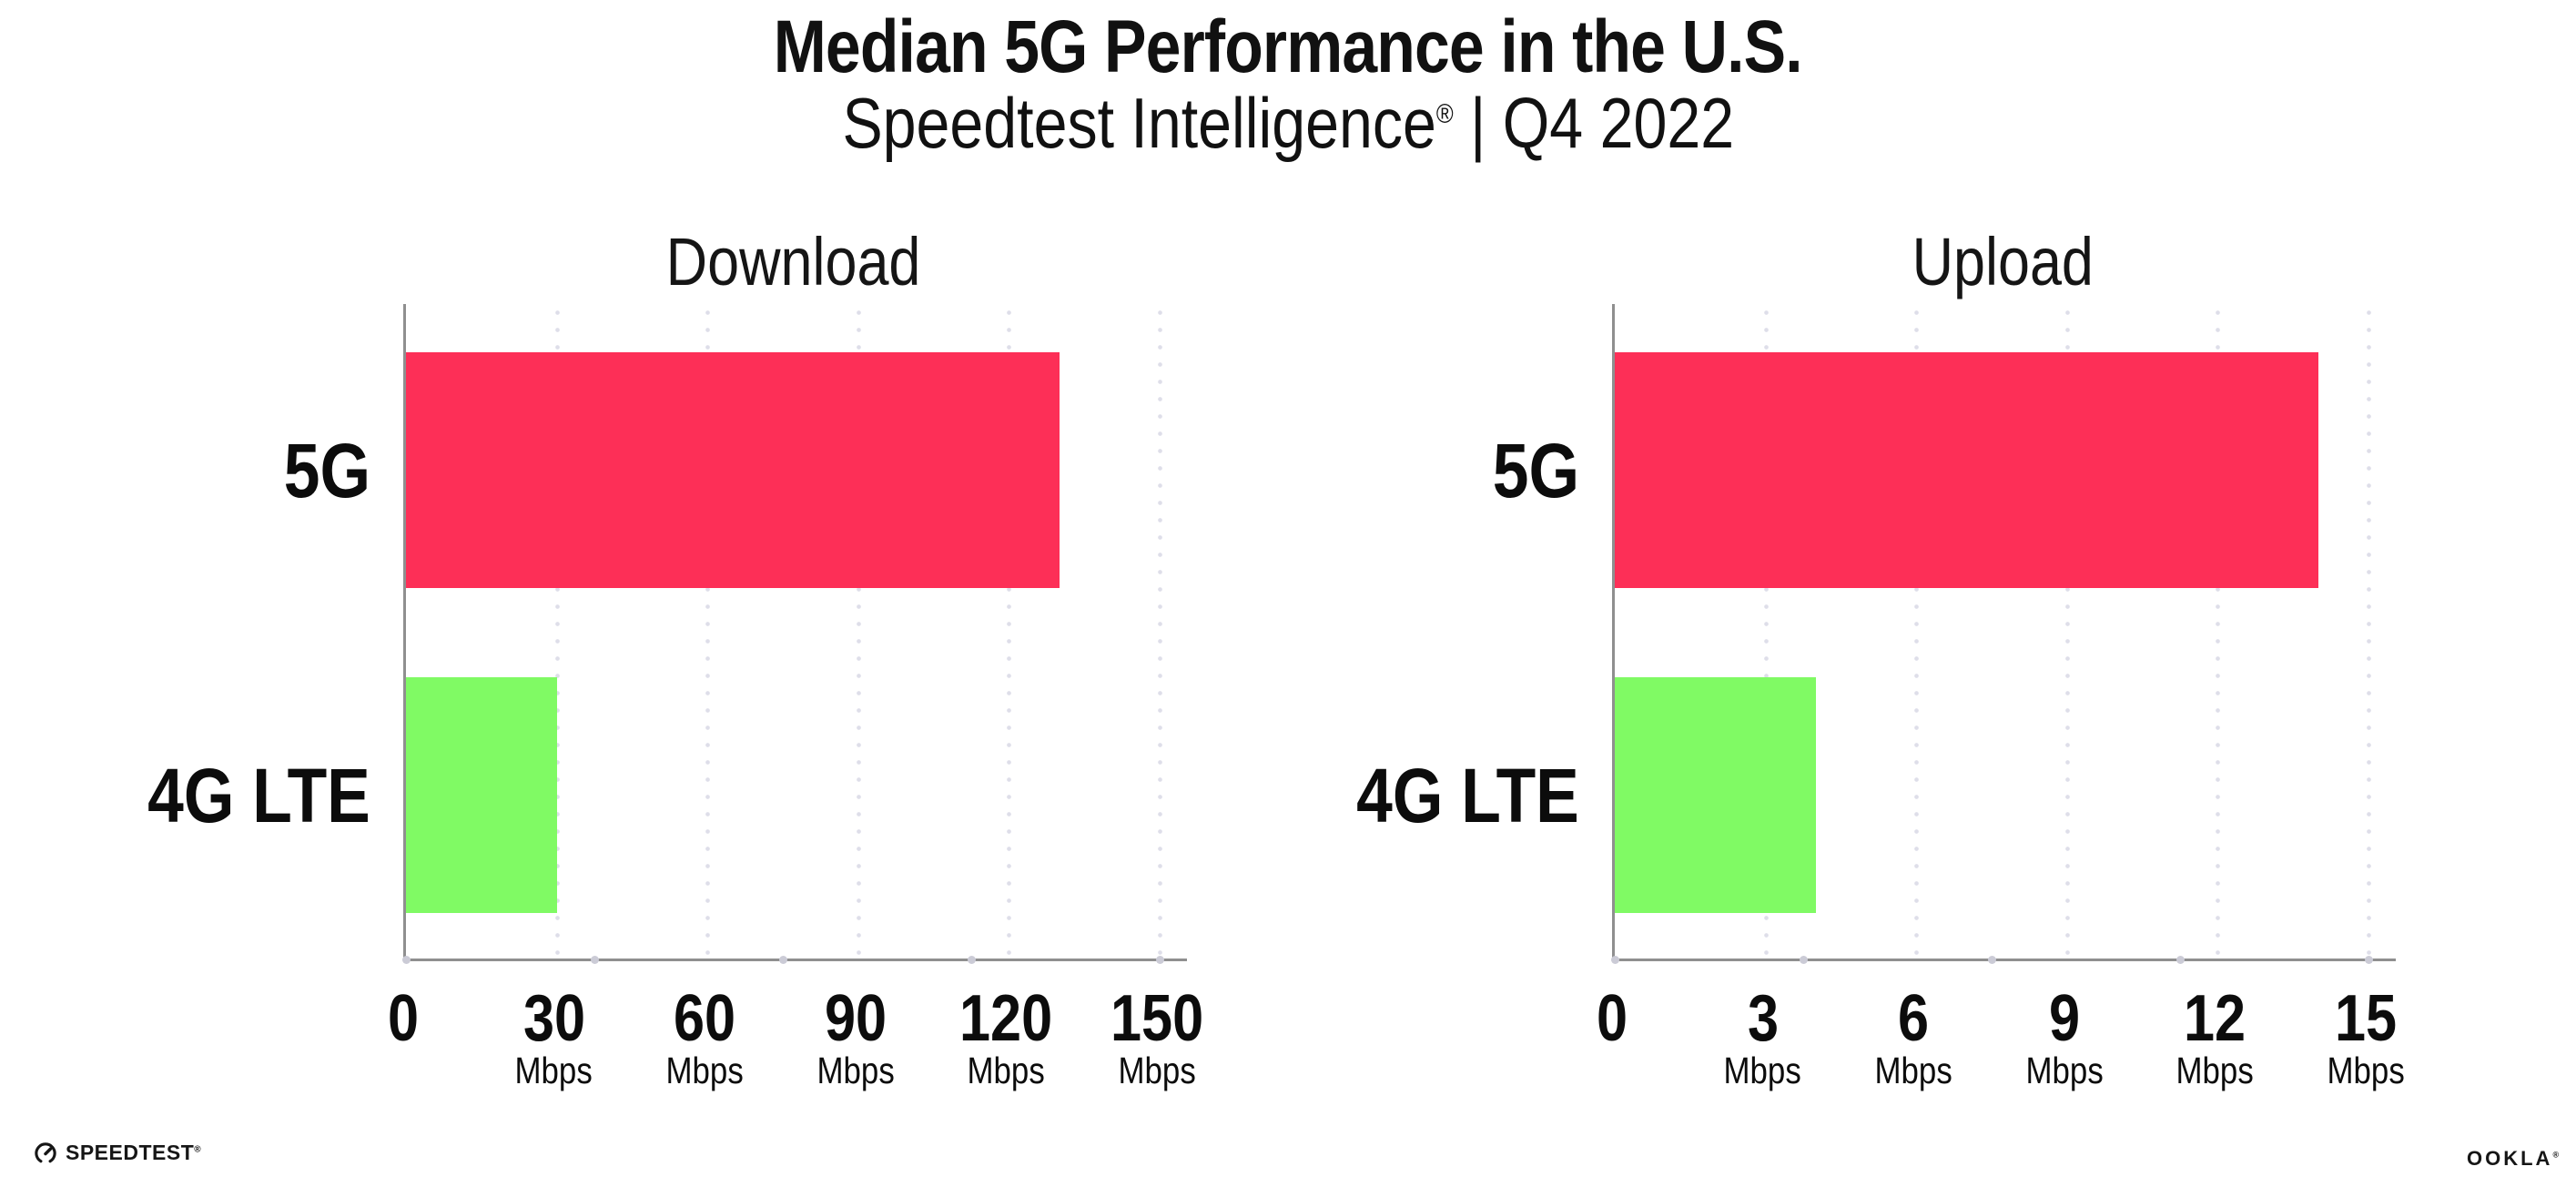 This screenshot has height=1197, width=2576. I want to click on x-tick-unit-15-text: Mbps, so click(2366, 1070).